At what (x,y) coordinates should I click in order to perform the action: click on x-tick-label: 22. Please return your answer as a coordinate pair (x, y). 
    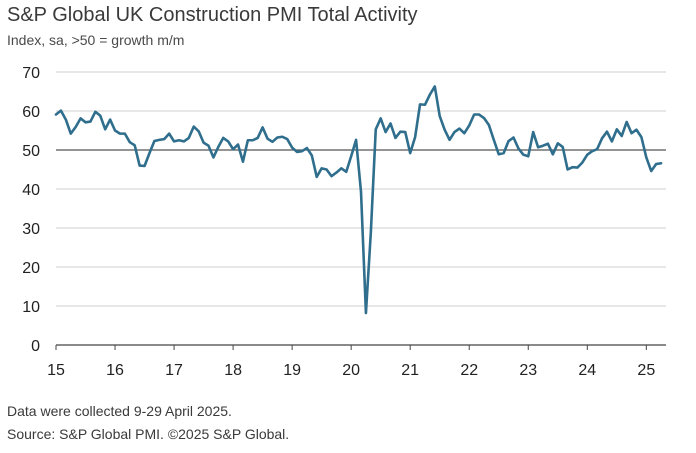
    Looking at the image, I should click on (469, 370).